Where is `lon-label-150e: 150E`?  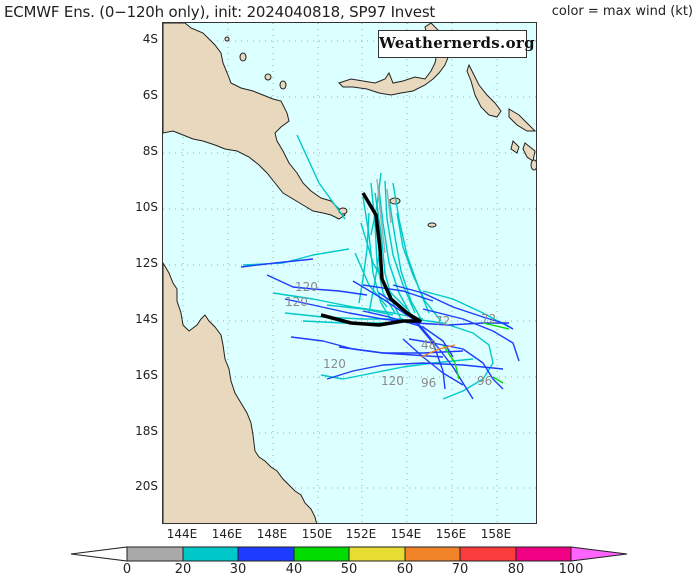
lon-label-150e: 150E is located at coordinates (317, 534).